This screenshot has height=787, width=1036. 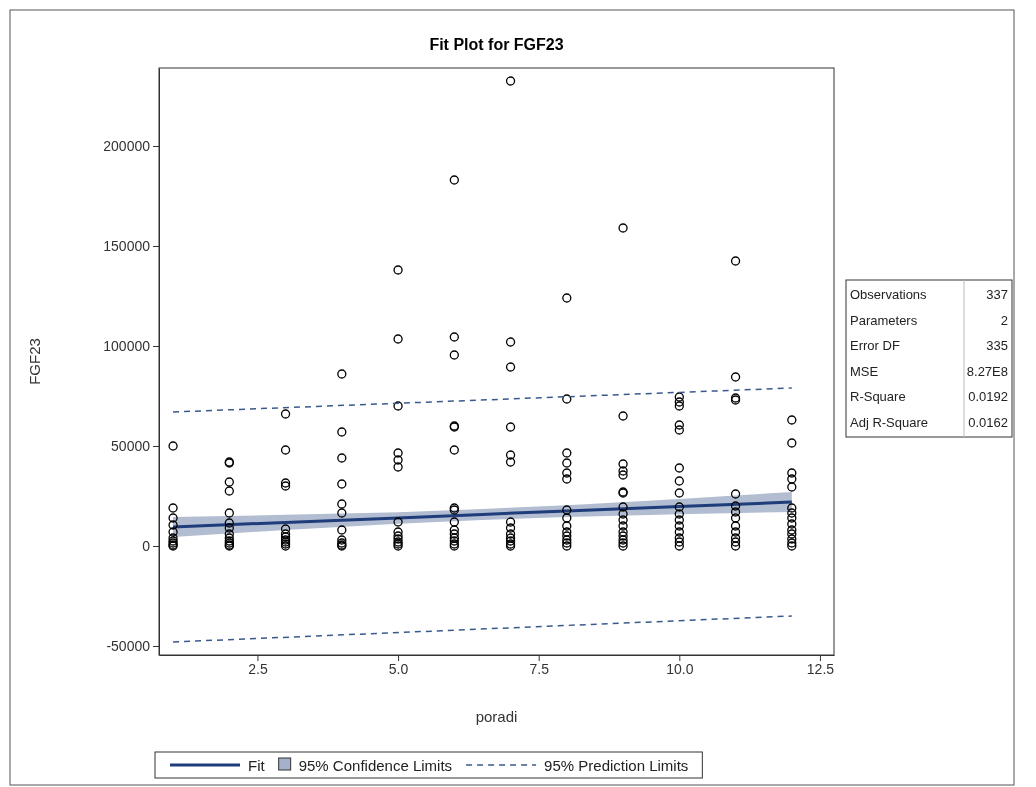 What do you see at coordinates (929, 371) in the screenshot?
I see `text: MSE 8.27E8` at bounding box center [929, 371].